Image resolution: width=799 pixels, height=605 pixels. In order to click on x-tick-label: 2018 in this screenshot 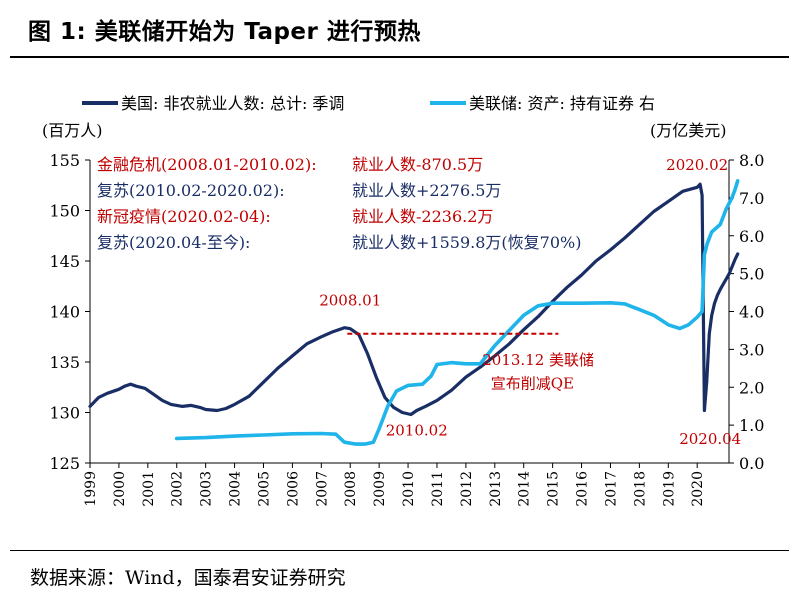, I will do `click(640, 489)`.